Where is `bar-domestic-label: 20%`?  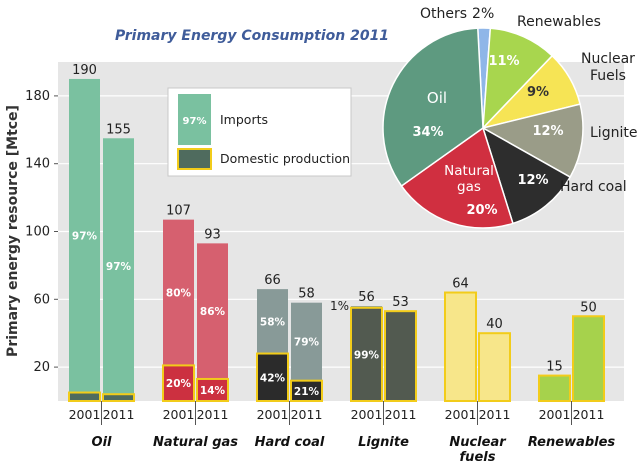 bar-domestic-label: 20% is located at coordinates (179, 384).